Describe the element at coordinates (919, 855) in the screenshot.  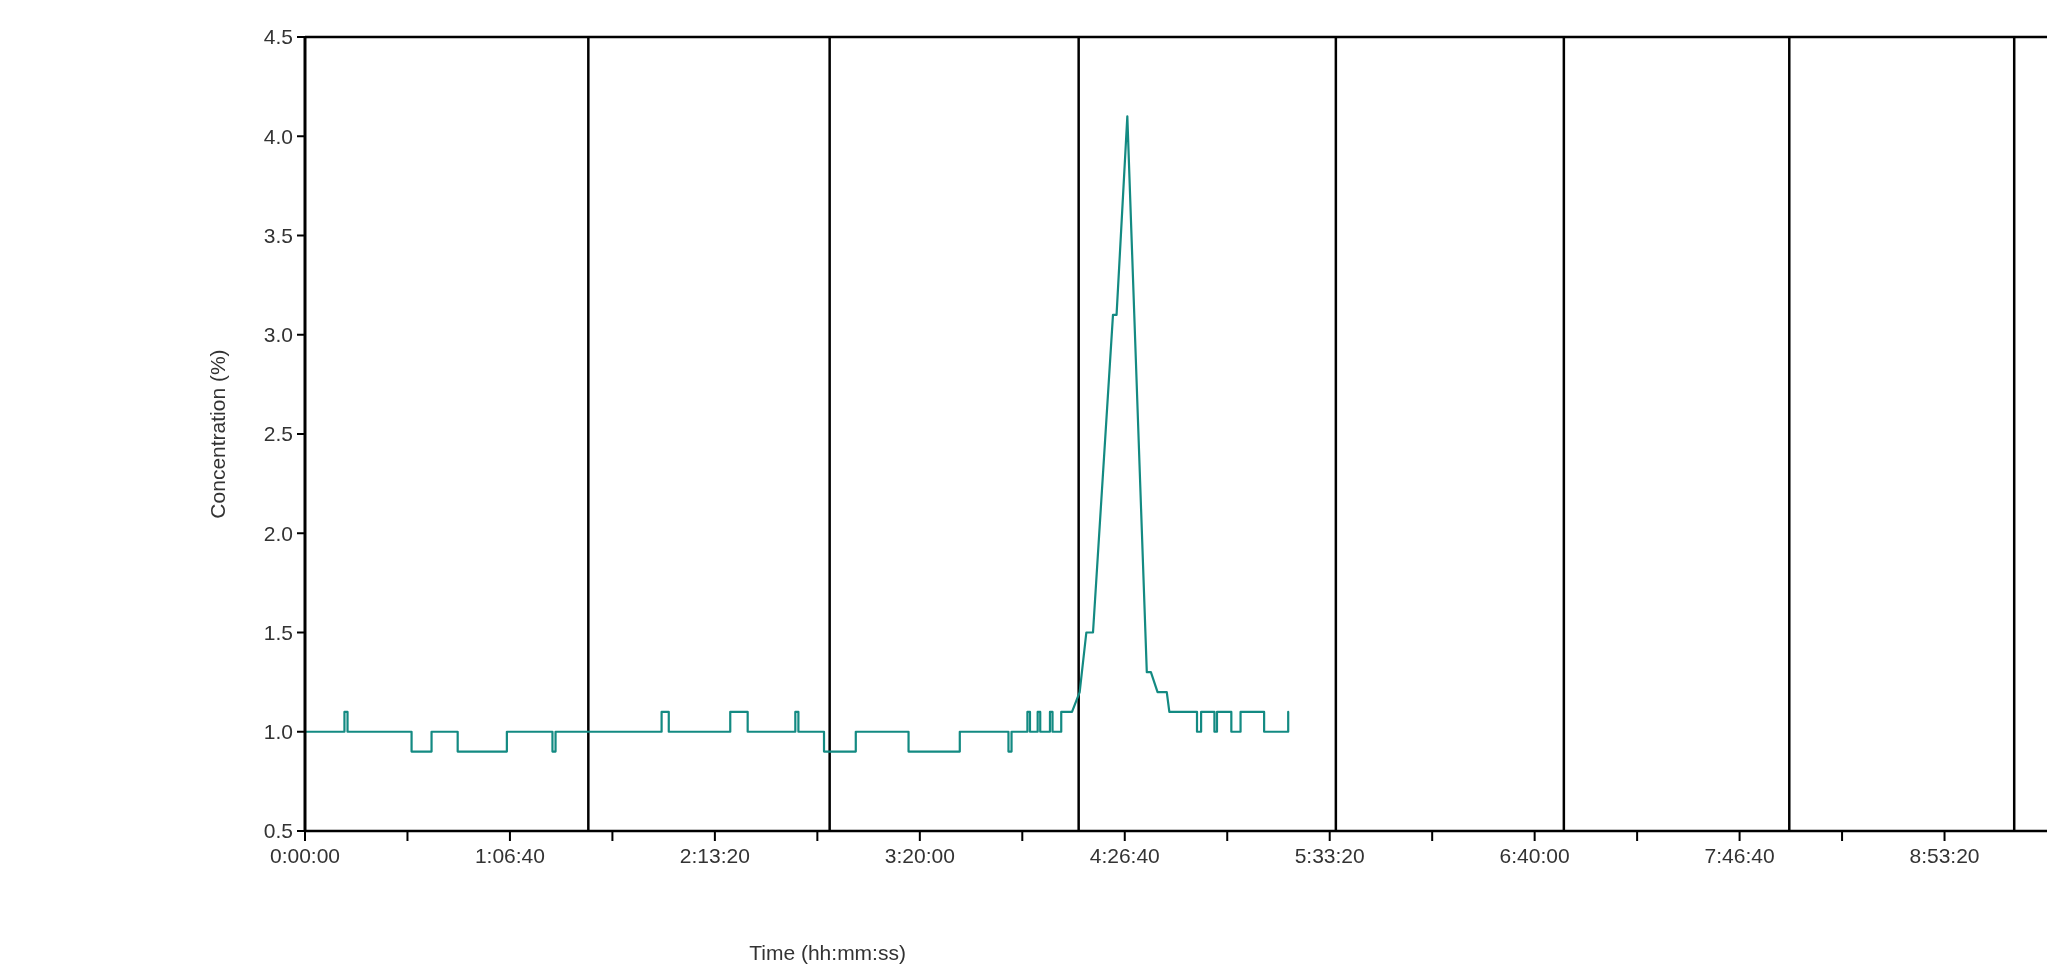
I see `x-tick-label: 3:20:00` at that location.